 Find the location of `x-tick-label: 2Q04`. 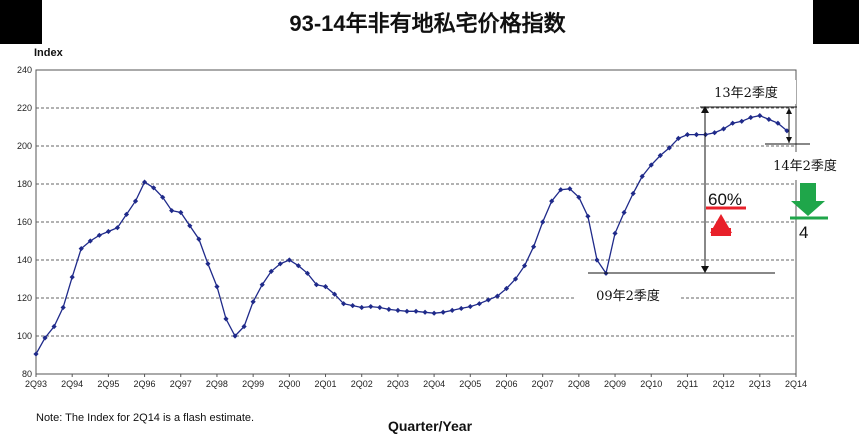

x-tick-label: 2Q04 is located at coordinates (434, 384).